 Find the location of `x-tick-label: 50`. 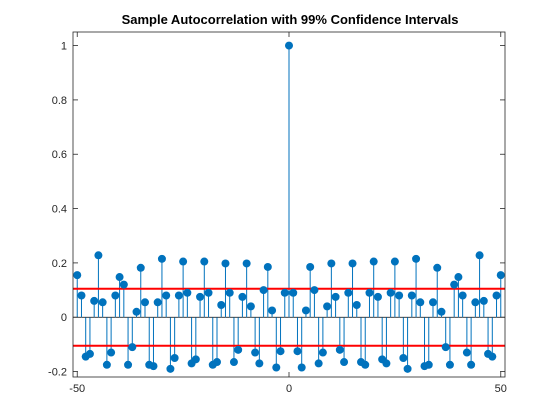

x-tick-label: 50 is located at coordinates (501, 389).